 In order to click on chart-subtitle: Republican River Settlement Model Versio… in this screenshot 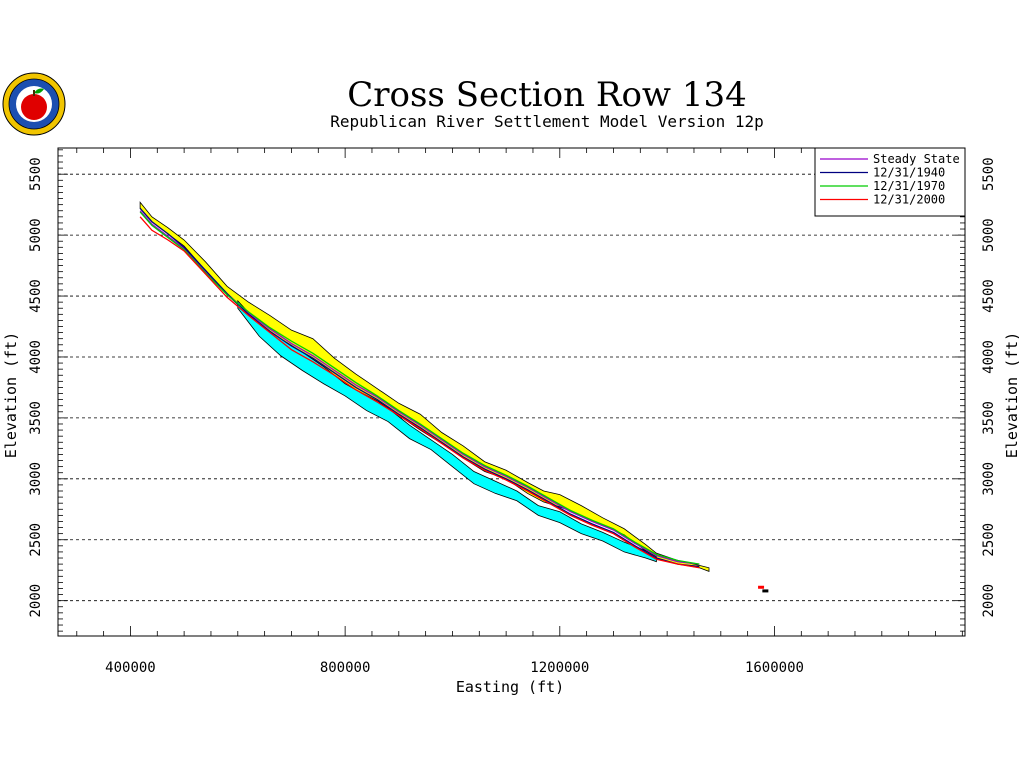, I will do `click(546, 121)`.